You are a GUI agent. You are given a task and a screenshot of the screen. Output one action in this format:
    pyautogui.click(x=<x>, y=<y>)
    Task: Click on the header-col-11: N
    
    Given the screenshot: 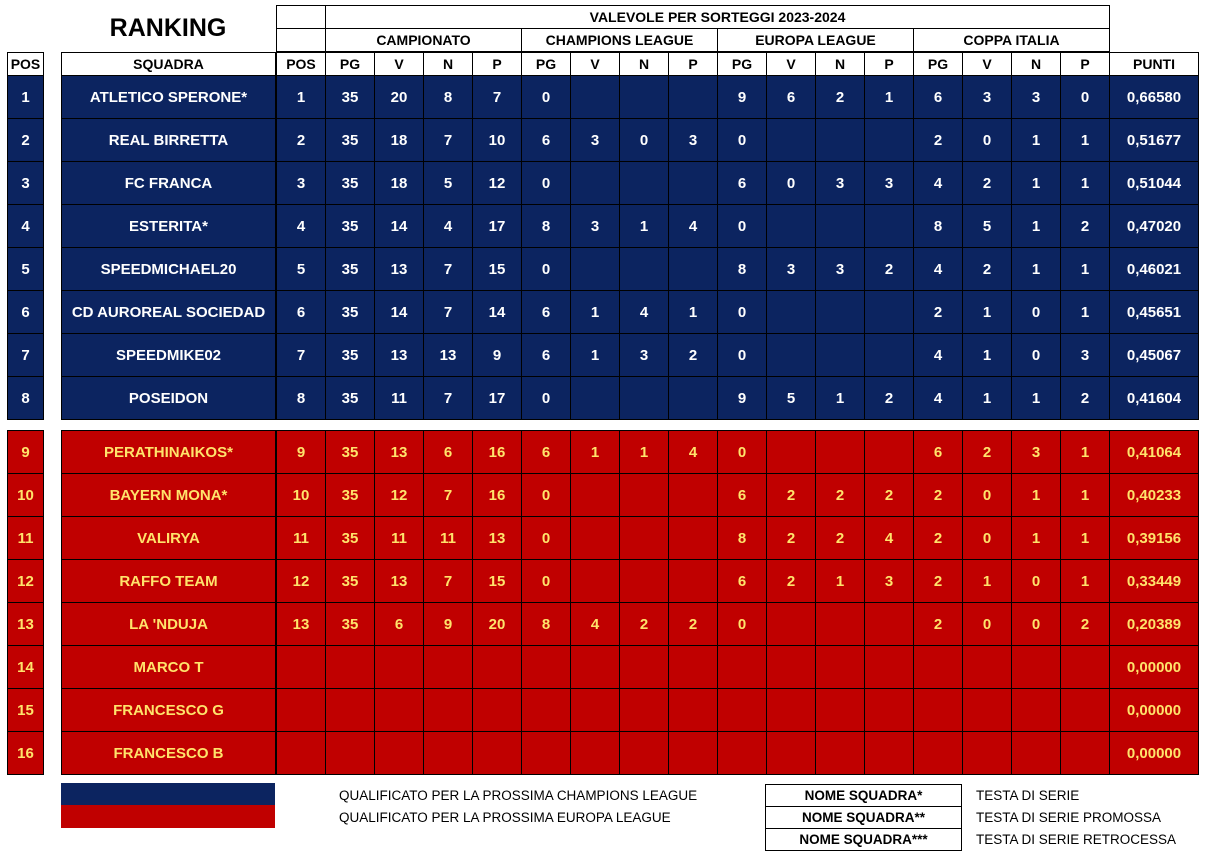 What is the action you would take?
    pyautogui.click(x=840, y=64)
    